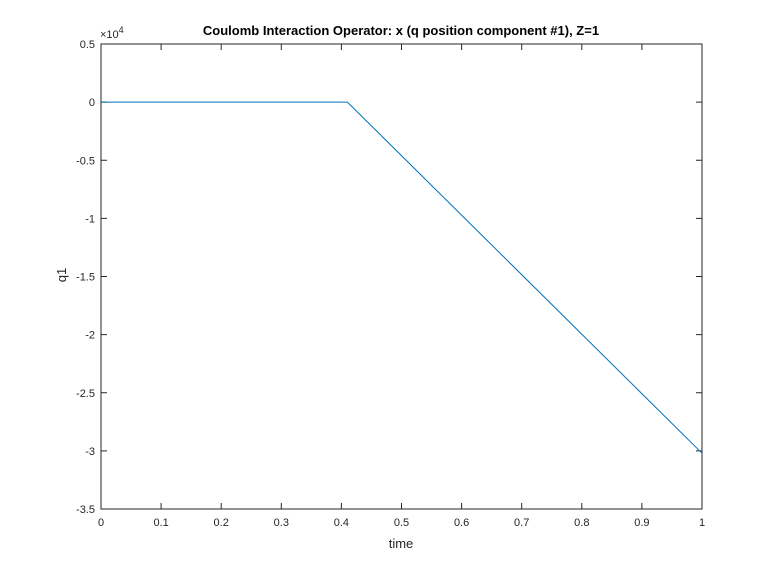 The image size is (777, 571). What do you see at coordinates (581, 523) in the screenshot?
I see `x-tick-label: 0.8` at bounding box center [581, 523].